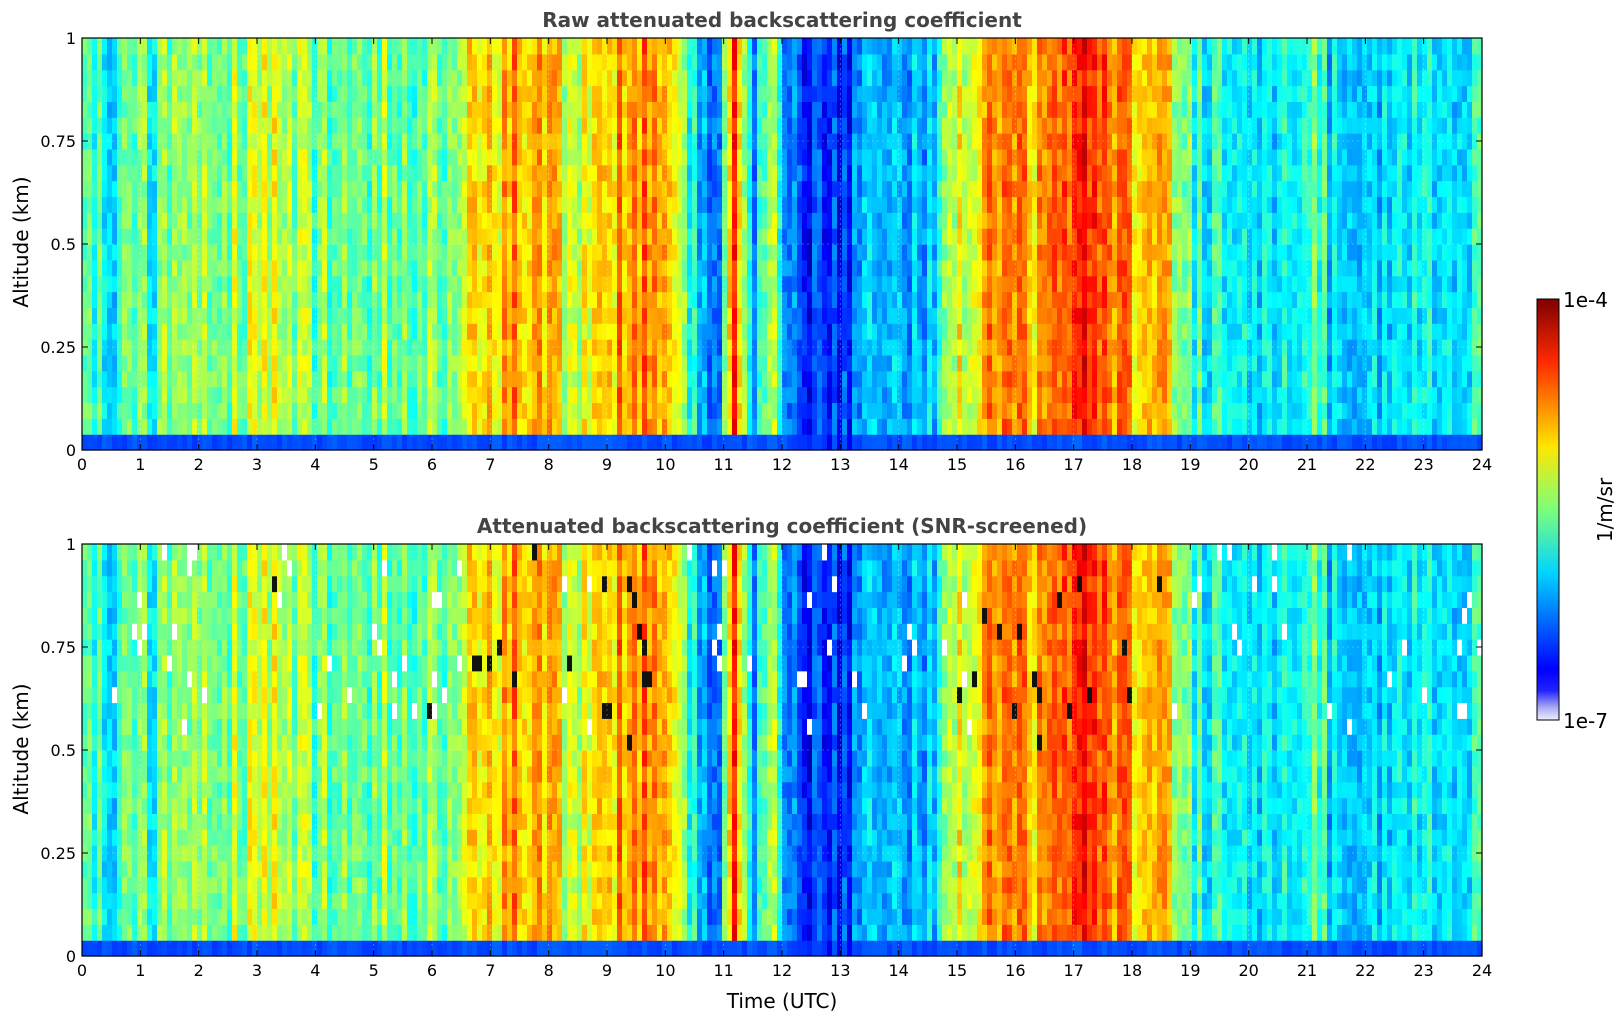  Describe the element at coordinates (21, 241) in the screenshot. I see `y-axis-label-raw: Altitude (km)` at that location.